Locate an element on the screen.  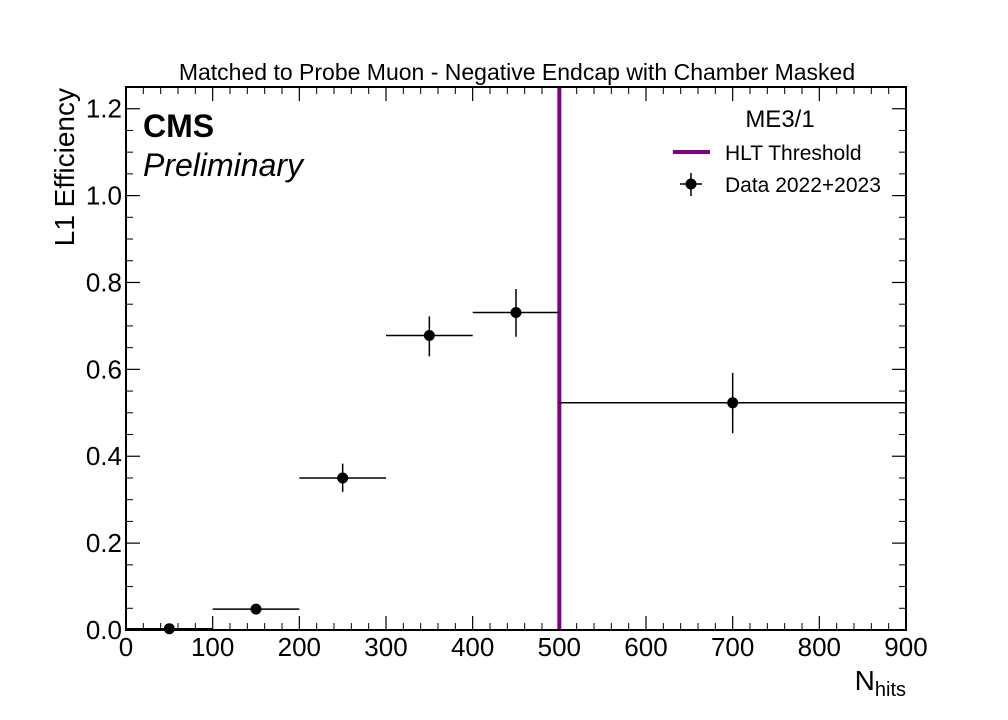
y-tick-label: 1.2 is located at coordinates (104, 109).